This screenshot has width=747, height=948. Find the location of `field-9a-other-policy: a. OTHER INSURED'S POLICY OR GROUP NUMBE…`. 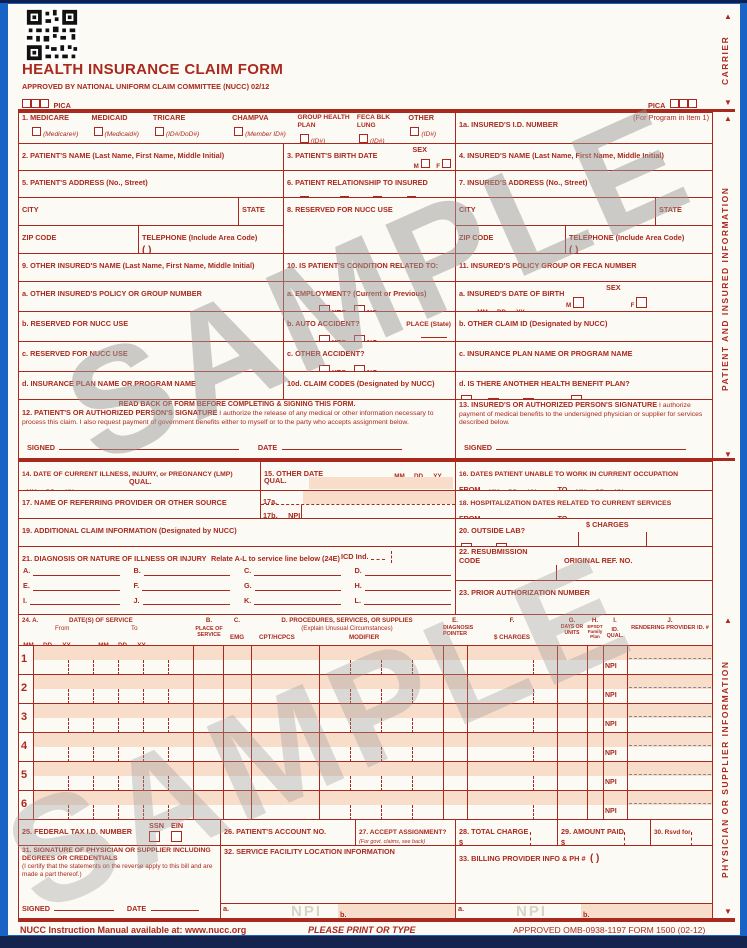

field-9a-other-policy: a. OTHER INSURED'S POLICY OR GROUP NUMBE… is located at coordinates (150, 296).